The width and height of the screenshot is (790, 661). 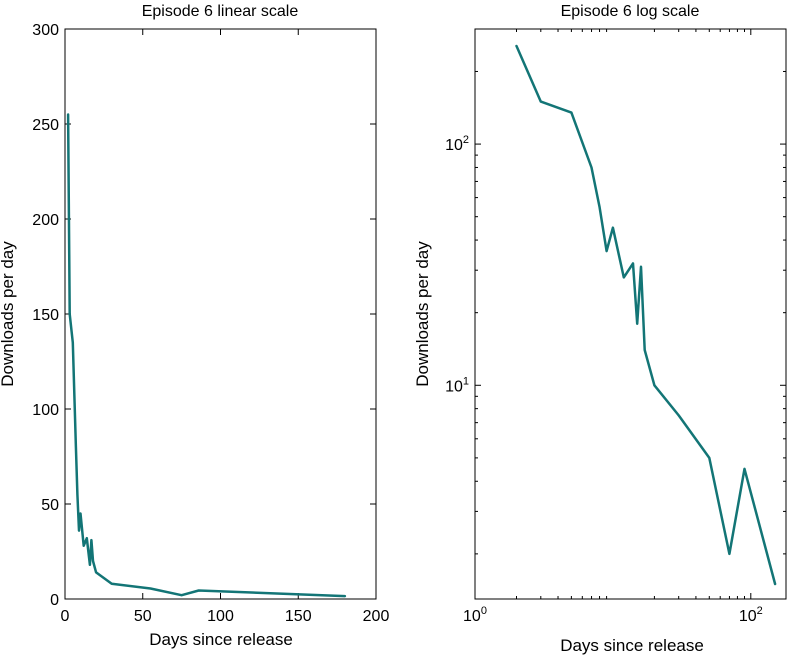 I want to click on tick-label: 300, so click(x=45, y=30).